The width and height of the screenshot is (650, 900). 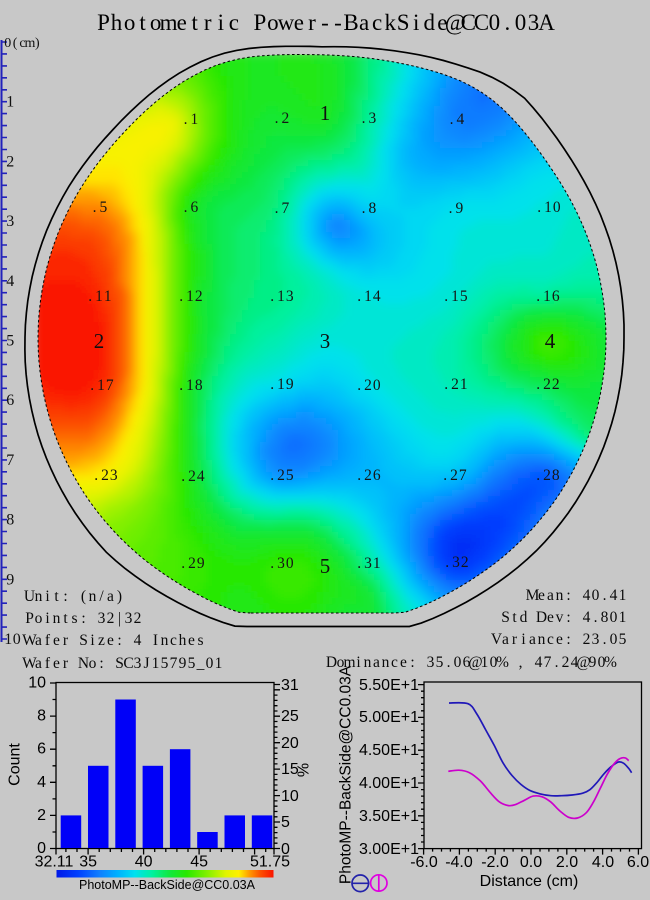 What do you see at coordinates (112, 640) in the screenshot?
I see `svg-text: Wafer Size: 4 Inches` at bounding box center [112, 640].